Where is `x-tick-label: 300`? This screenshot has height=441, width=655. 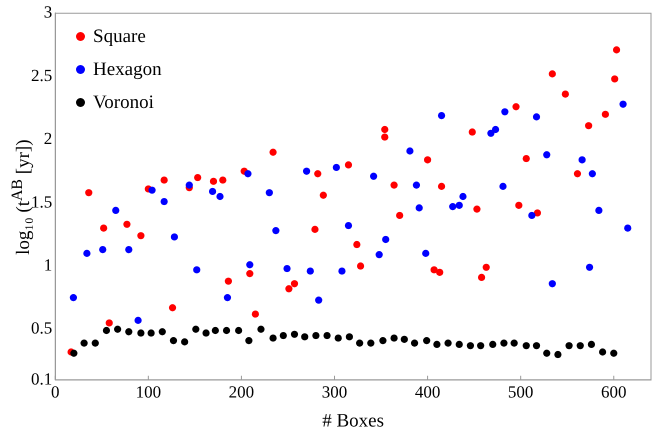 x-tick-label: 300 is located at coordinates (335, 392).